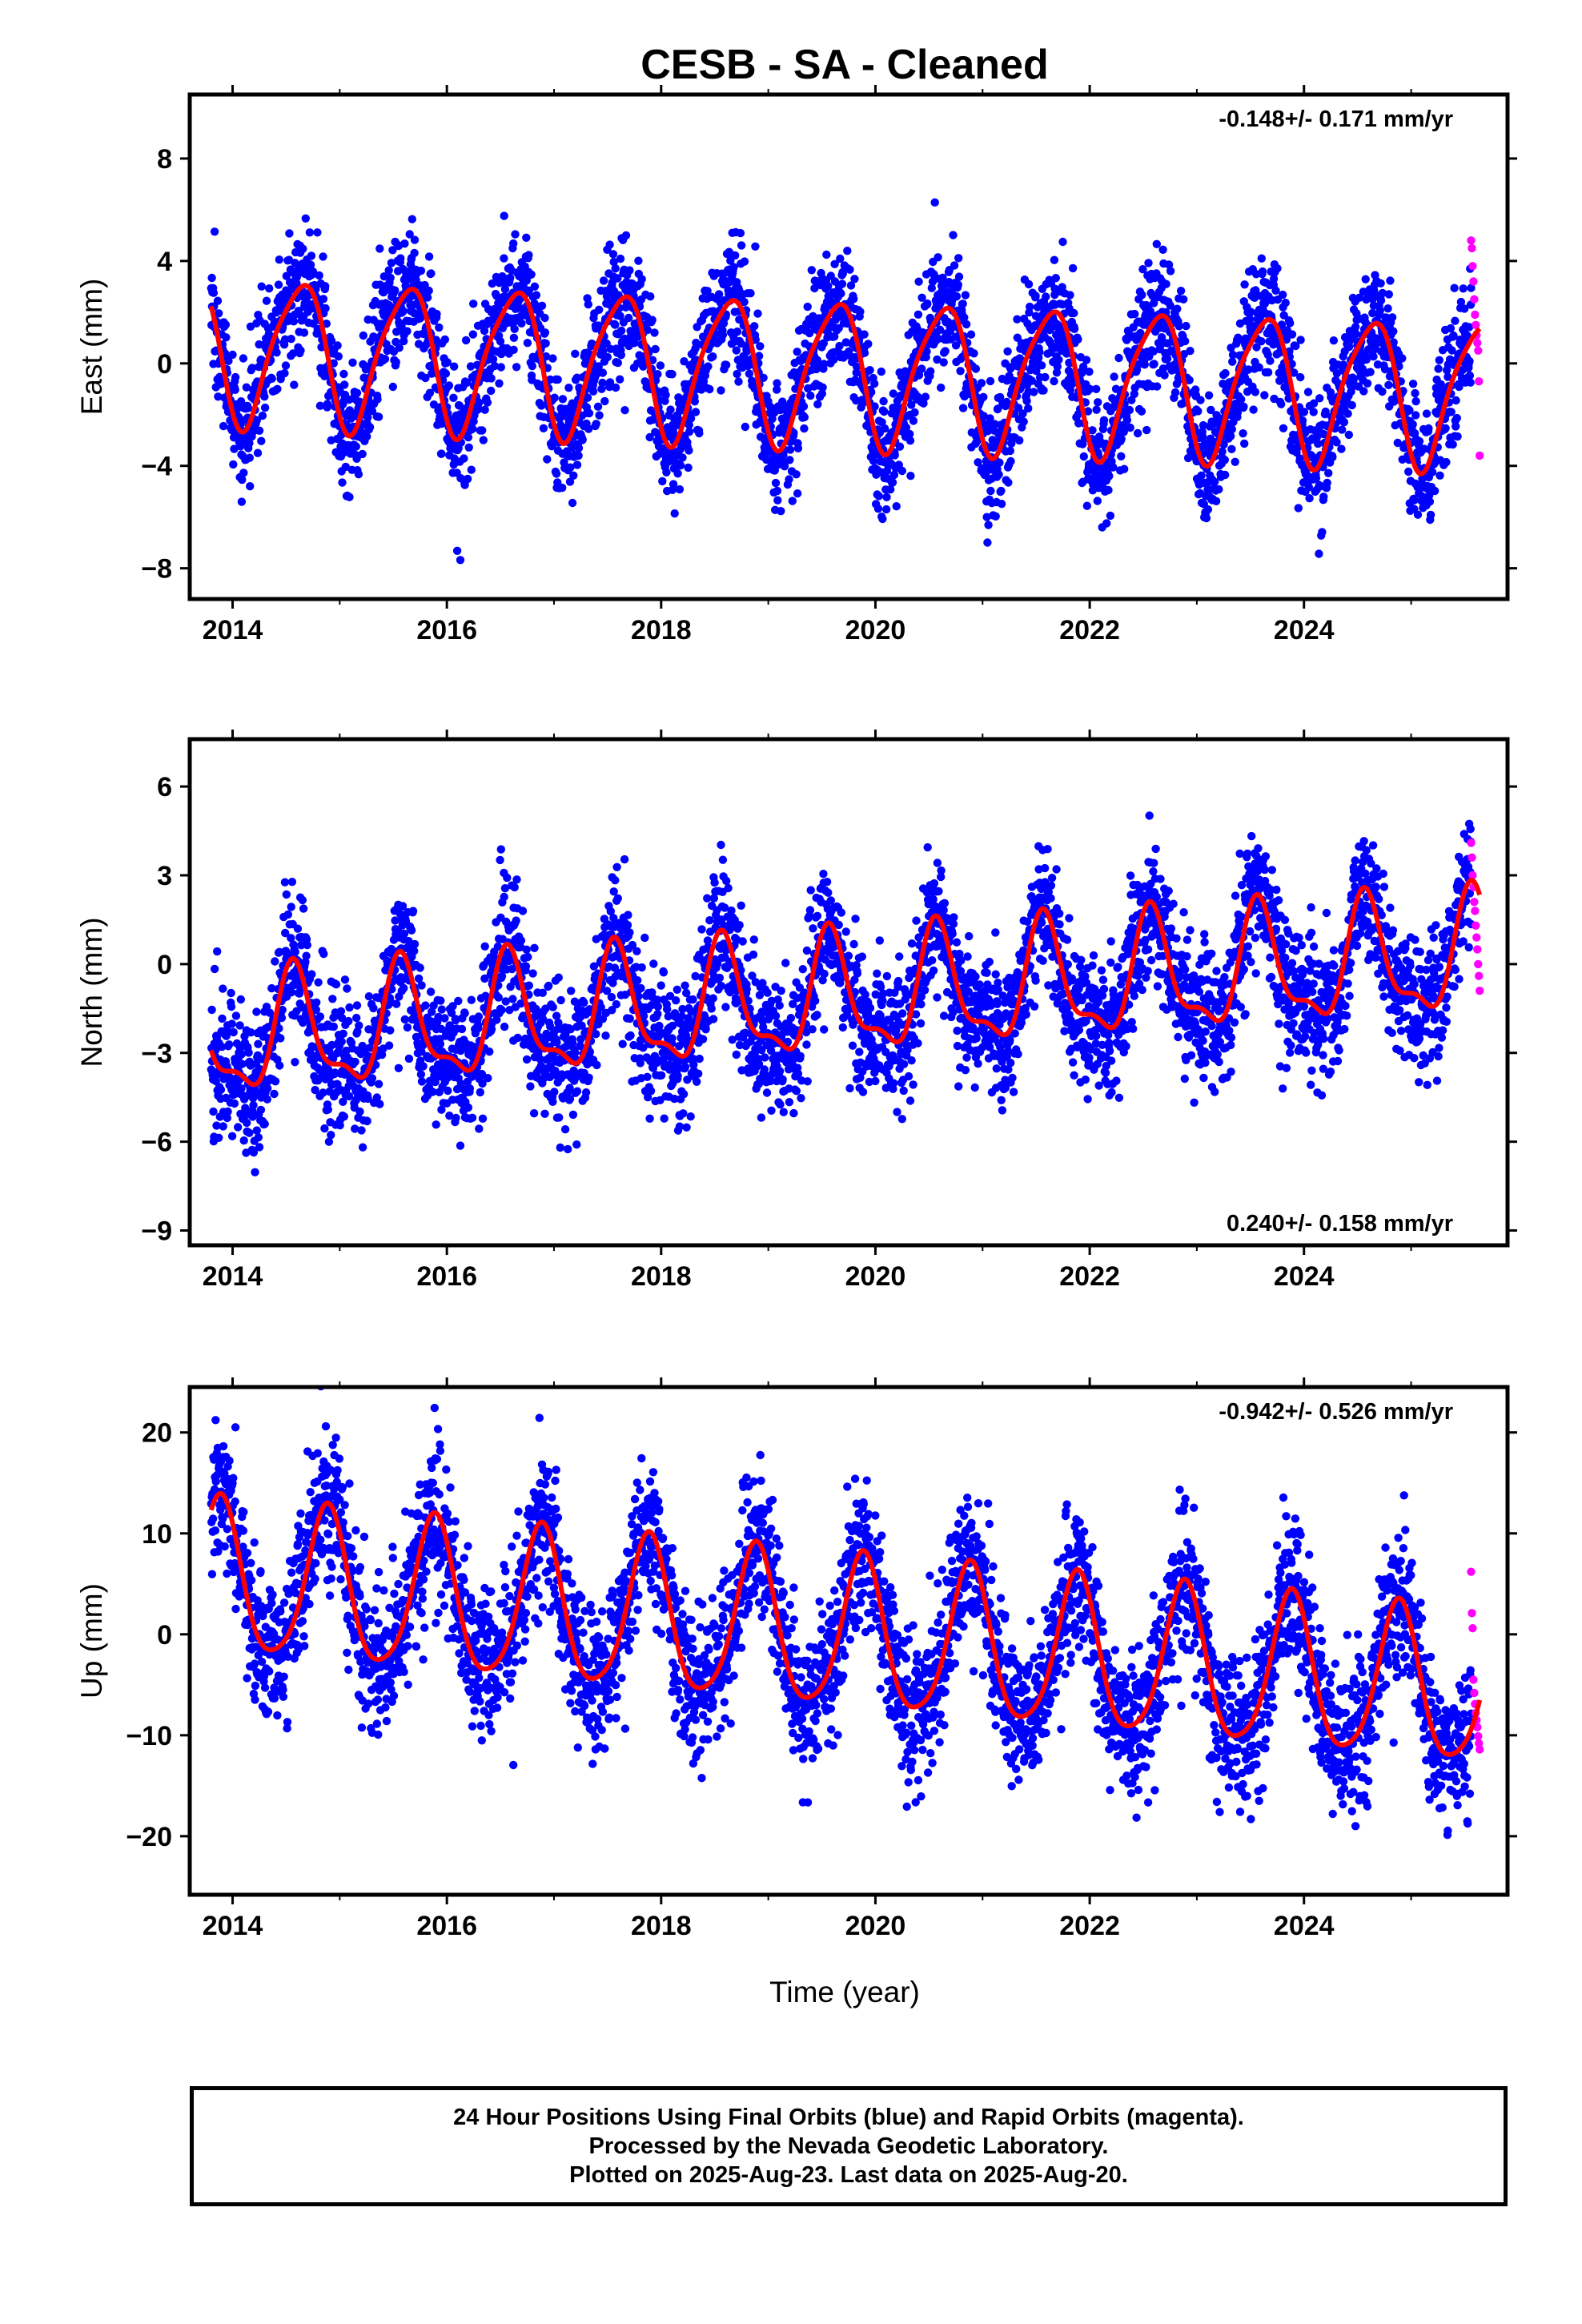  Describe the element at coordinates (1475, 348) in the screenshot. I see `rapid-orbits-points` at that location.